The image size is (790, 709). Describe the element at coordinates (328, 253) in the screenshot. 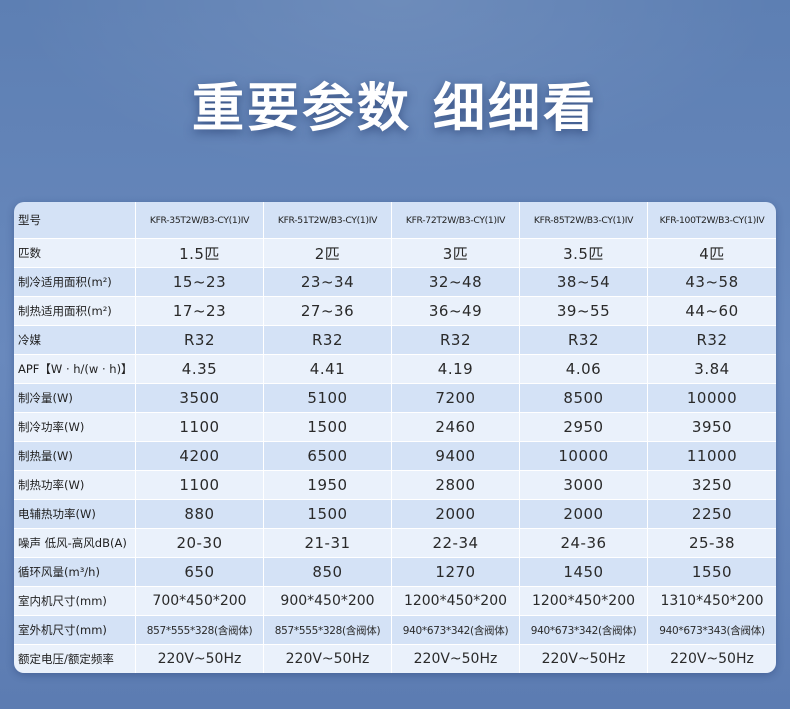

I see `cell-value: 2匹` at that location.